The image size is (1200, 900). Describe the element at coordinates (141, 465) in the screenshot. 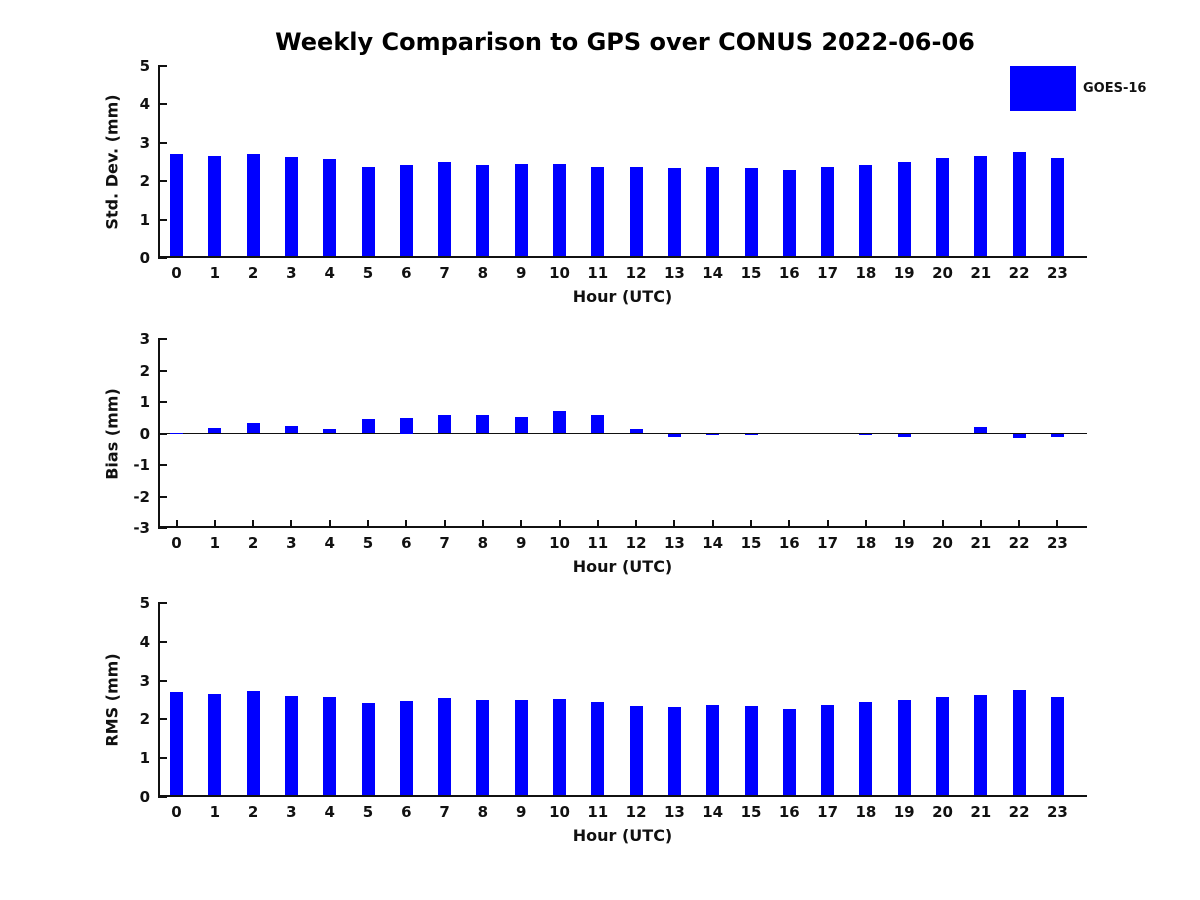

I see `y-tick-label: -1` at that location.